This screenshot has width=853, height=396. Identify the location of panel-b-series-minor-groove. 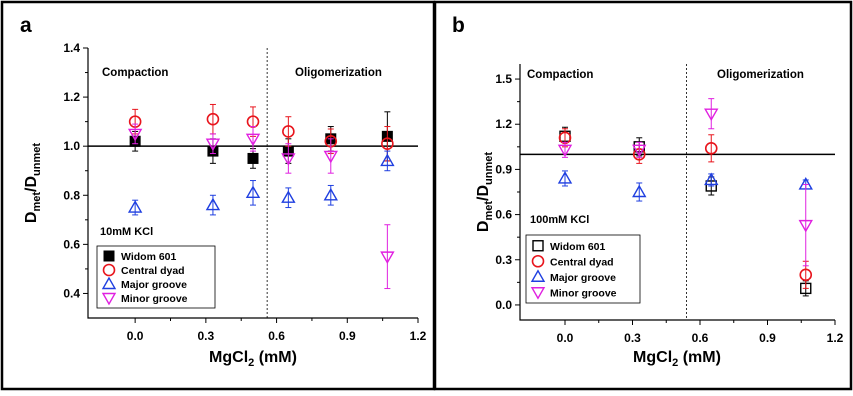
(685, 182).